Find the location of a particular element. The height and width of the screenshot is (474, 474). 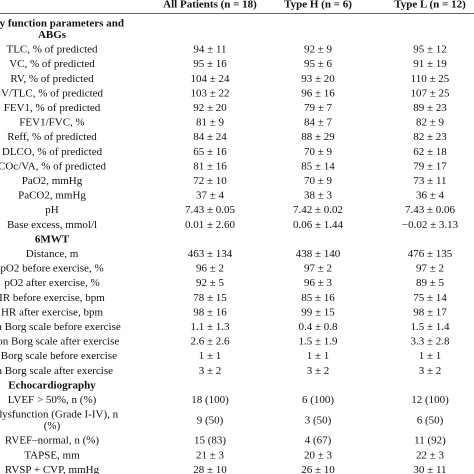

row-label: RVSP + CVP, mmHg is located at coordinates (52, 469).